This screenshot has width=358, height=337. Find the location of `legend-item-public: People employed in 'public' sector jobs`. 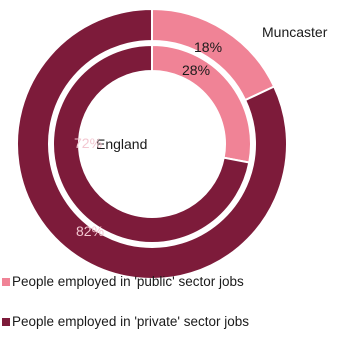

legend-item-public: People employed in 'public' sector jobs is located at coordinates (123, 281).